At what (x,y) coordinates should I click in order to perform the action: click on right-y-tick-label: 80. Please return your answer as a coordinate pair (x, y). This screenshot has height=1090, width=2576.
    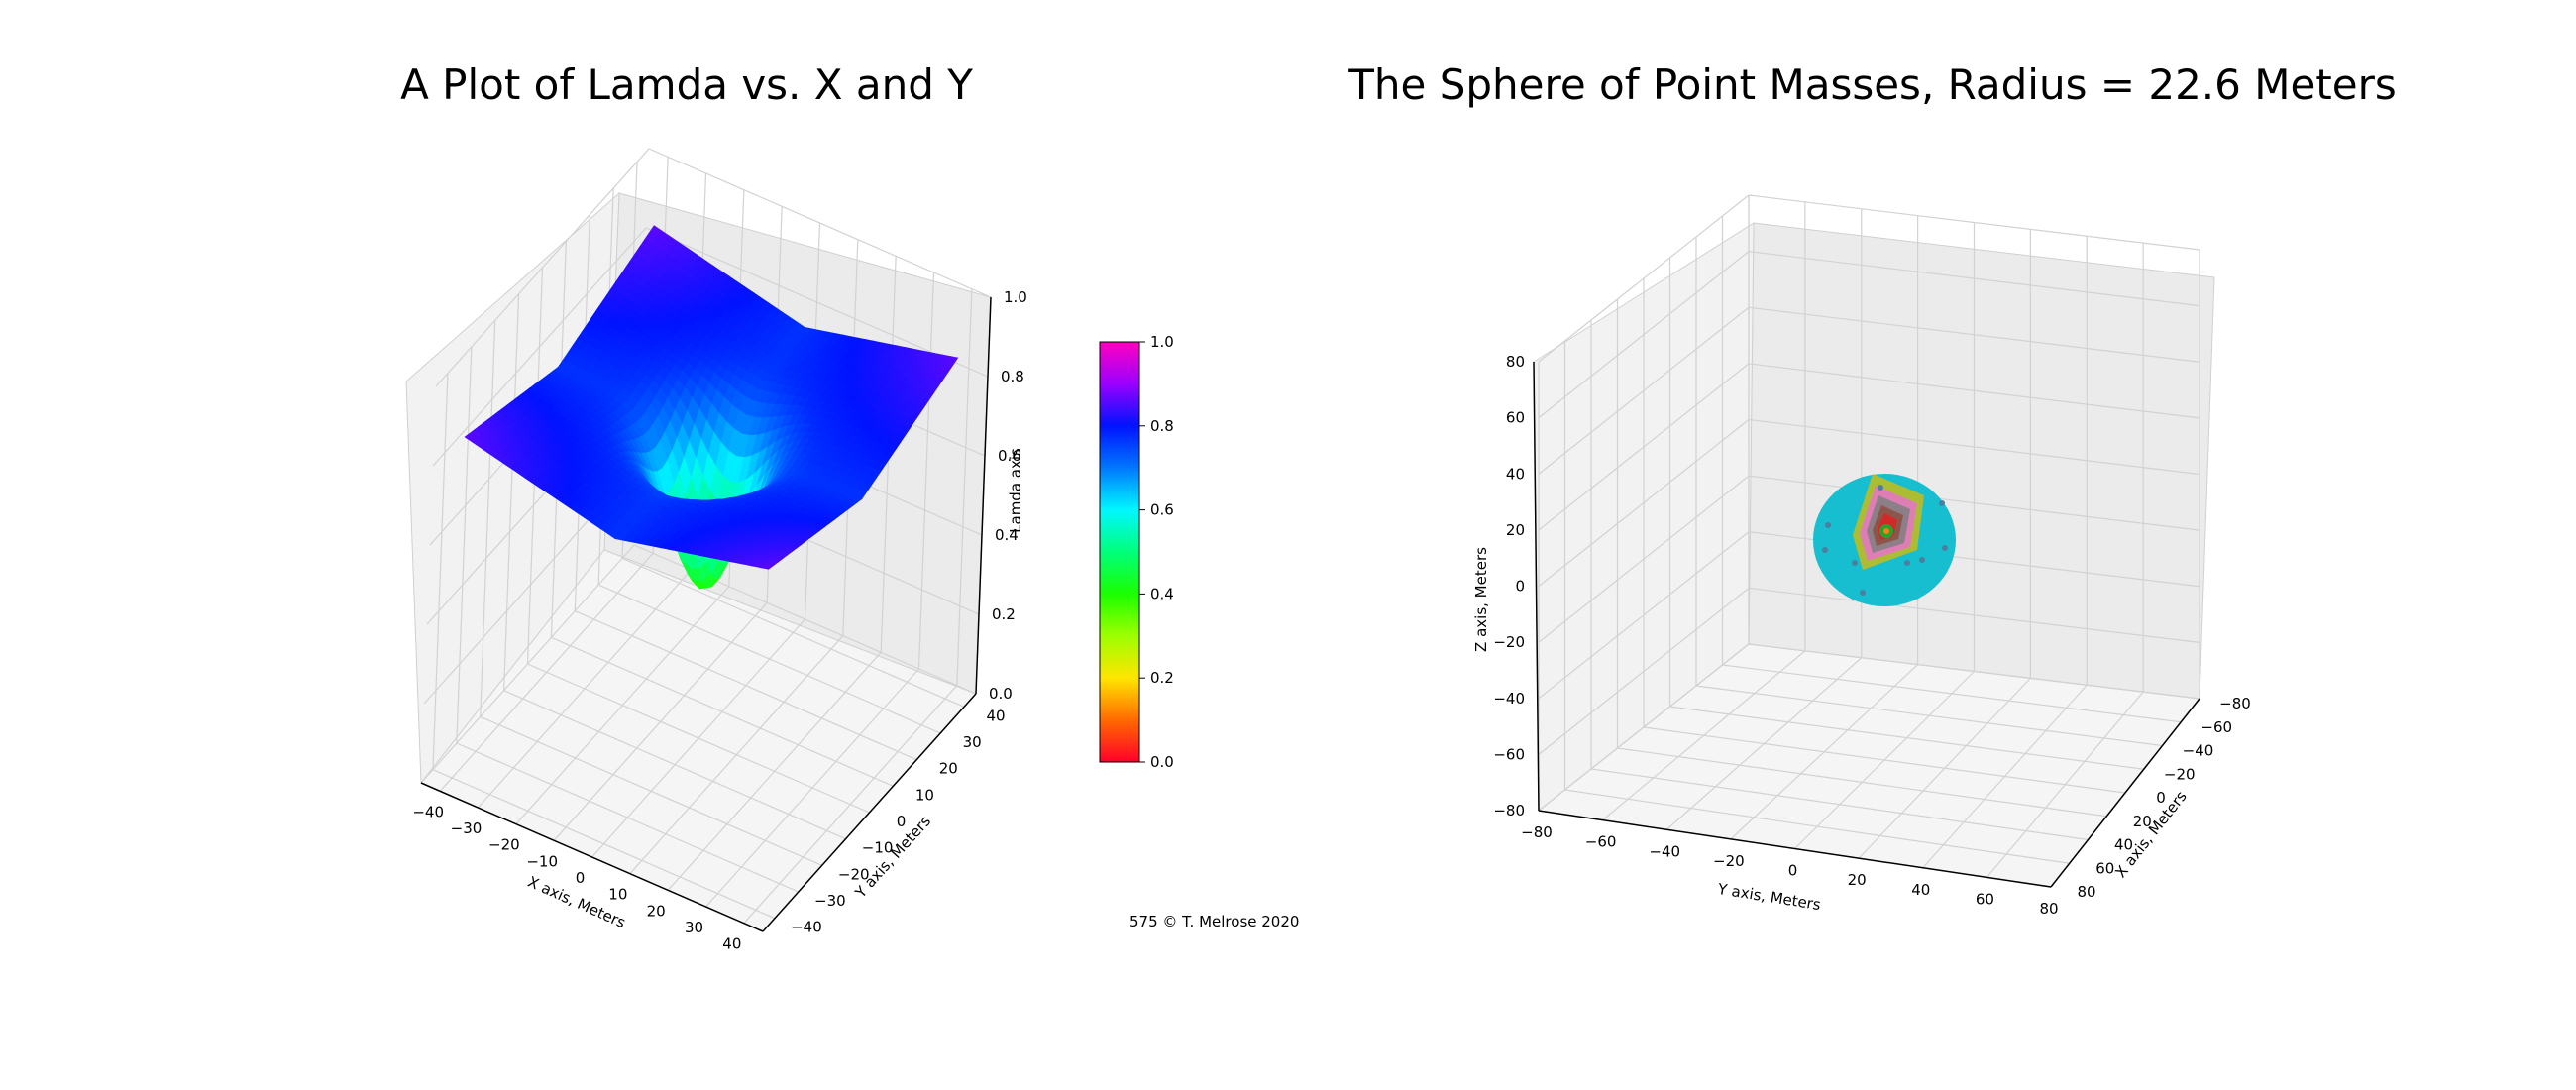
    Looking at the image, I should click on (2048, 909).